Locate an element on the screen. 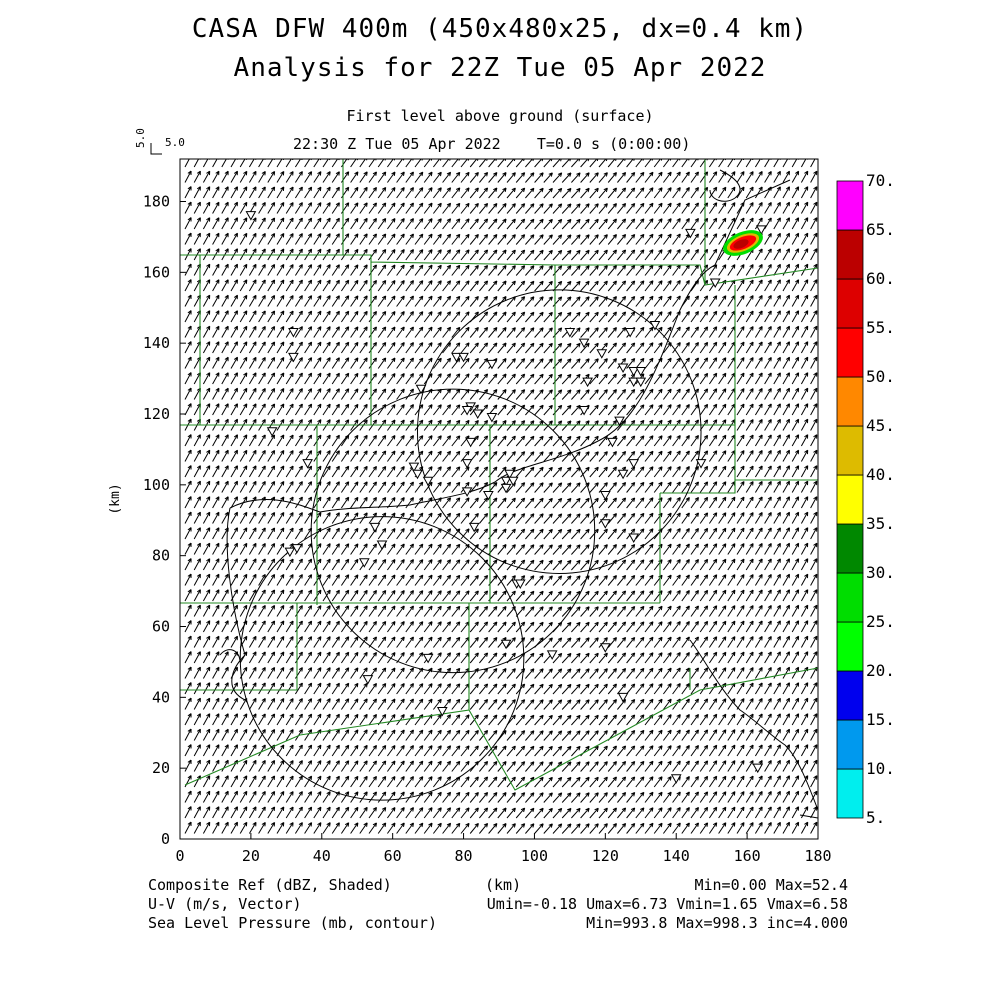 Image resolution: width=1000 pixels, height=1000 pixels. chart-title-line1: CASA DFW 400m (450x480x25, dx=0.4 km) is located at coordinates (500, 29).